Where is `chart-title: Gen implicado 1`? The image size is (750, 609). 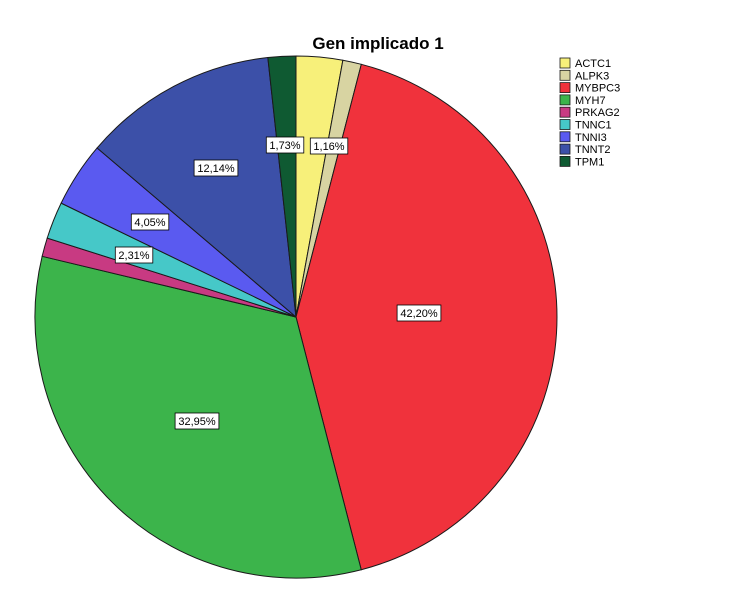
chart-title: Gen implicado 1 is located at coordinates (377, 43).